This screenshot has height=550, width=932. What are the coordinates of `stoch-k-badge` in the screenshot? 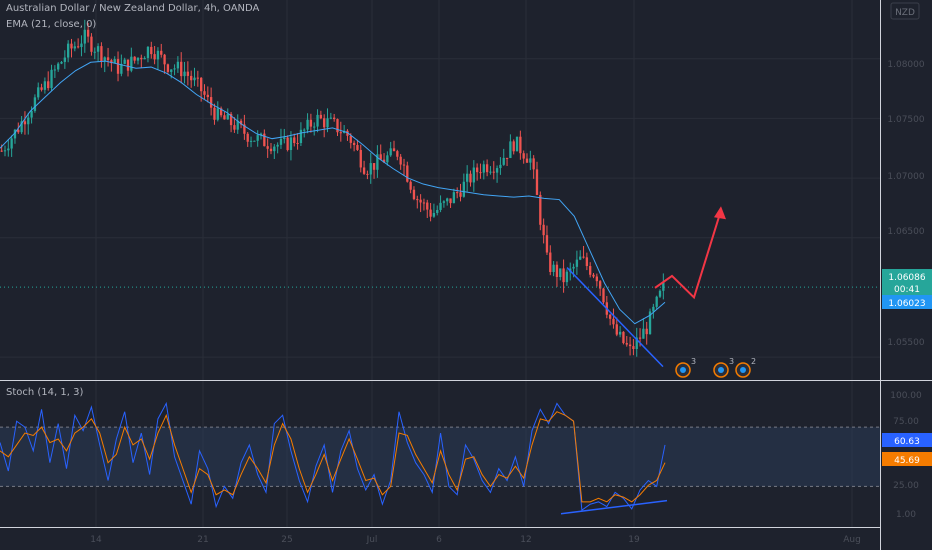 It's located at (907, 440).